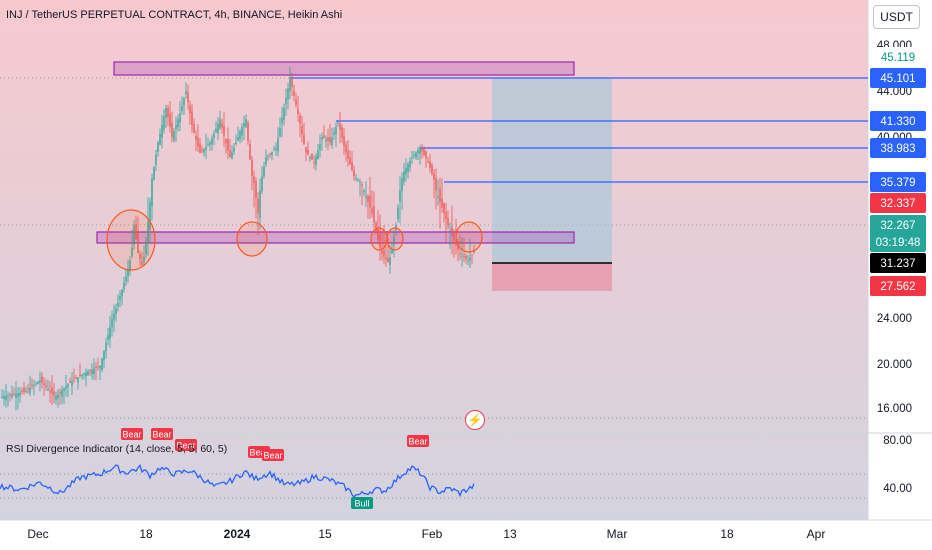 The image size is (932, 550). I want to click on price-label-text: 31.237, so click(897, 264).